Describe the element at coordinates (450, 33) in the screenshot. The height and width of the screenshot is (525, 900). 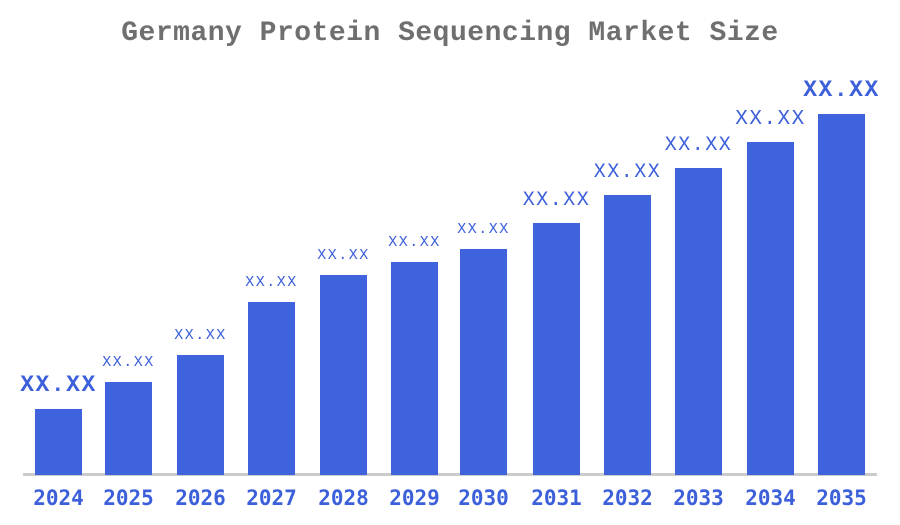
I see `chart-title: Germany Protein Sequencing Market Size` at that location.